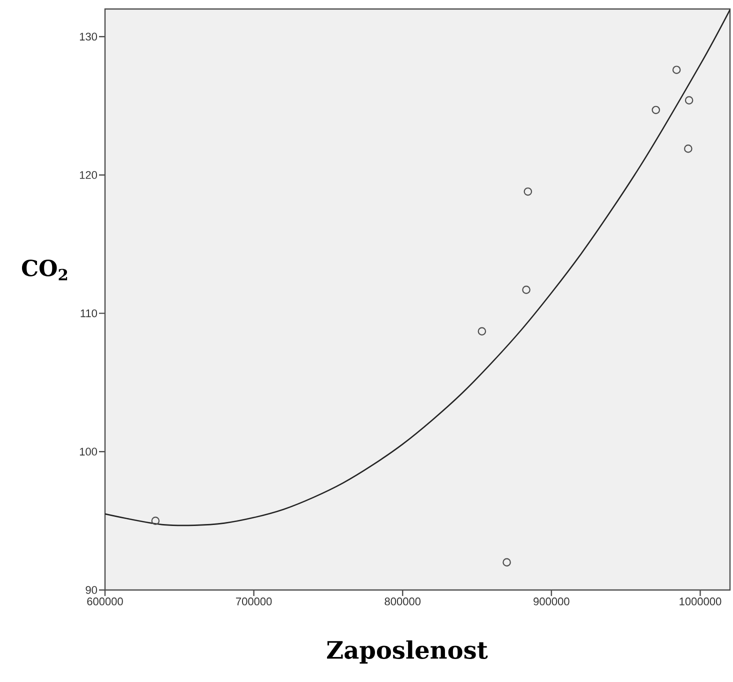 The image size is (733, 682). I want to click on y-tick-label: 130, so click(89, 36).